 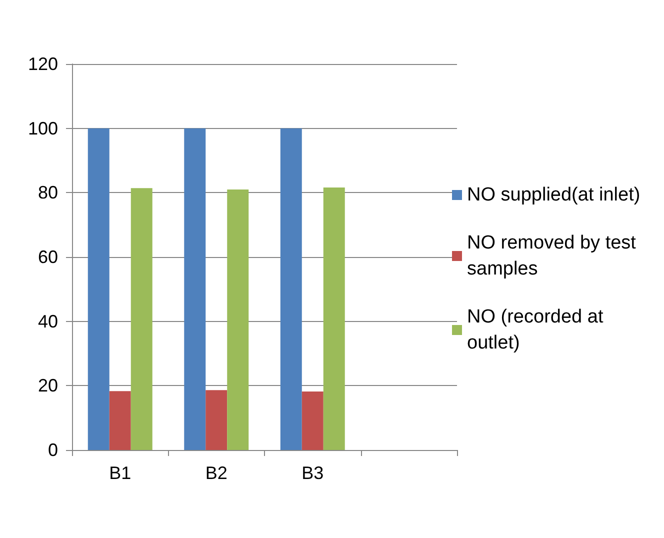 What do you see at coordinates (120, 473) in the screenshot?
I see `x-tick-label: B1` at bounding box center [120, 473].